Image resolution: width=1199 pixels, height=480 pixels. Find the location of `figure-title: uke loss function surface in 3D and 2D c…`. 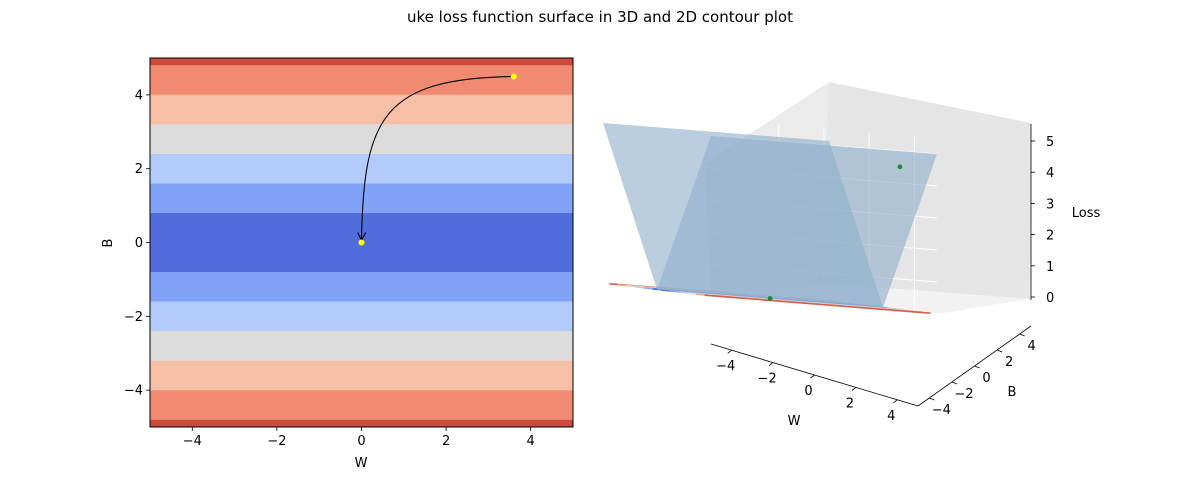

figure-title: uke loss function surface in 3D and 2D c… is located at coordinates (600, 17).